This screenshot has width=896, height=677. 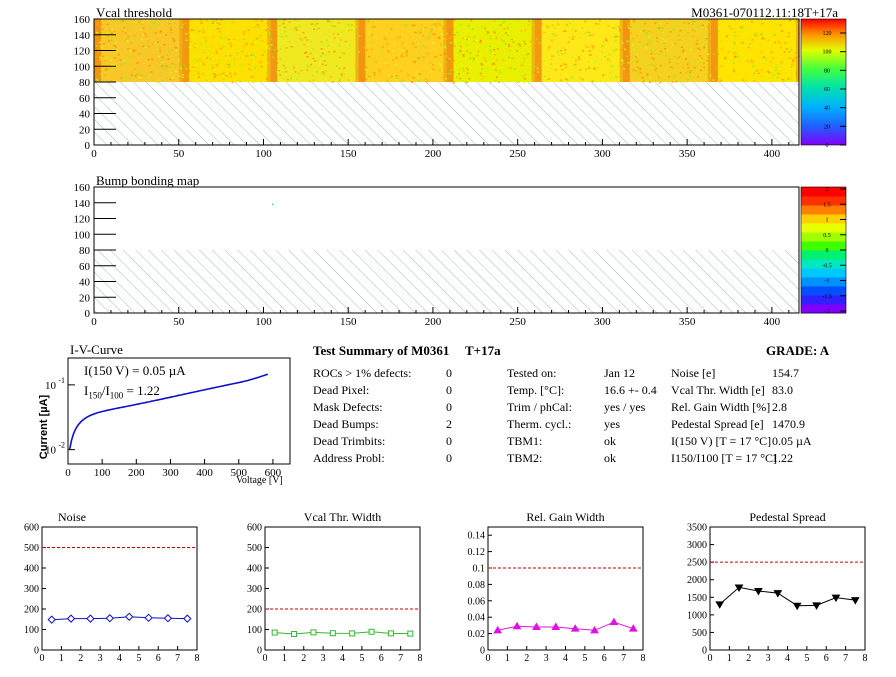 What do you see at coordinates (445, 50) in the screenshot?
I see `chip-edge` at bounding box center [445, 50].